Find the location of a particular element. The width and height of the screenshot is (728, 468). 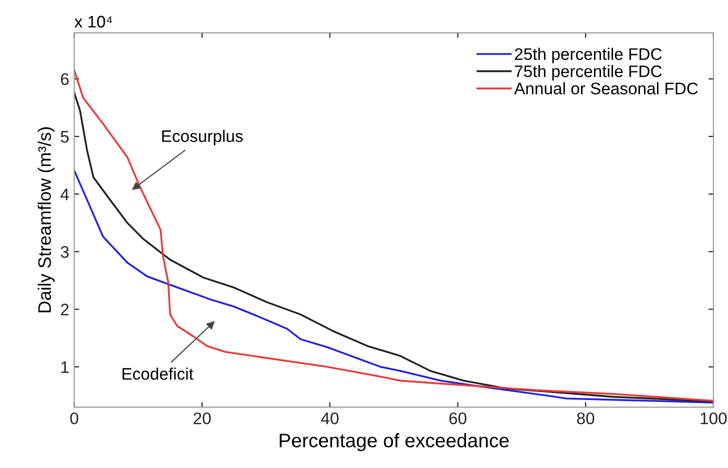

y-tick-label: 4 is located at coordinates (64, 194).